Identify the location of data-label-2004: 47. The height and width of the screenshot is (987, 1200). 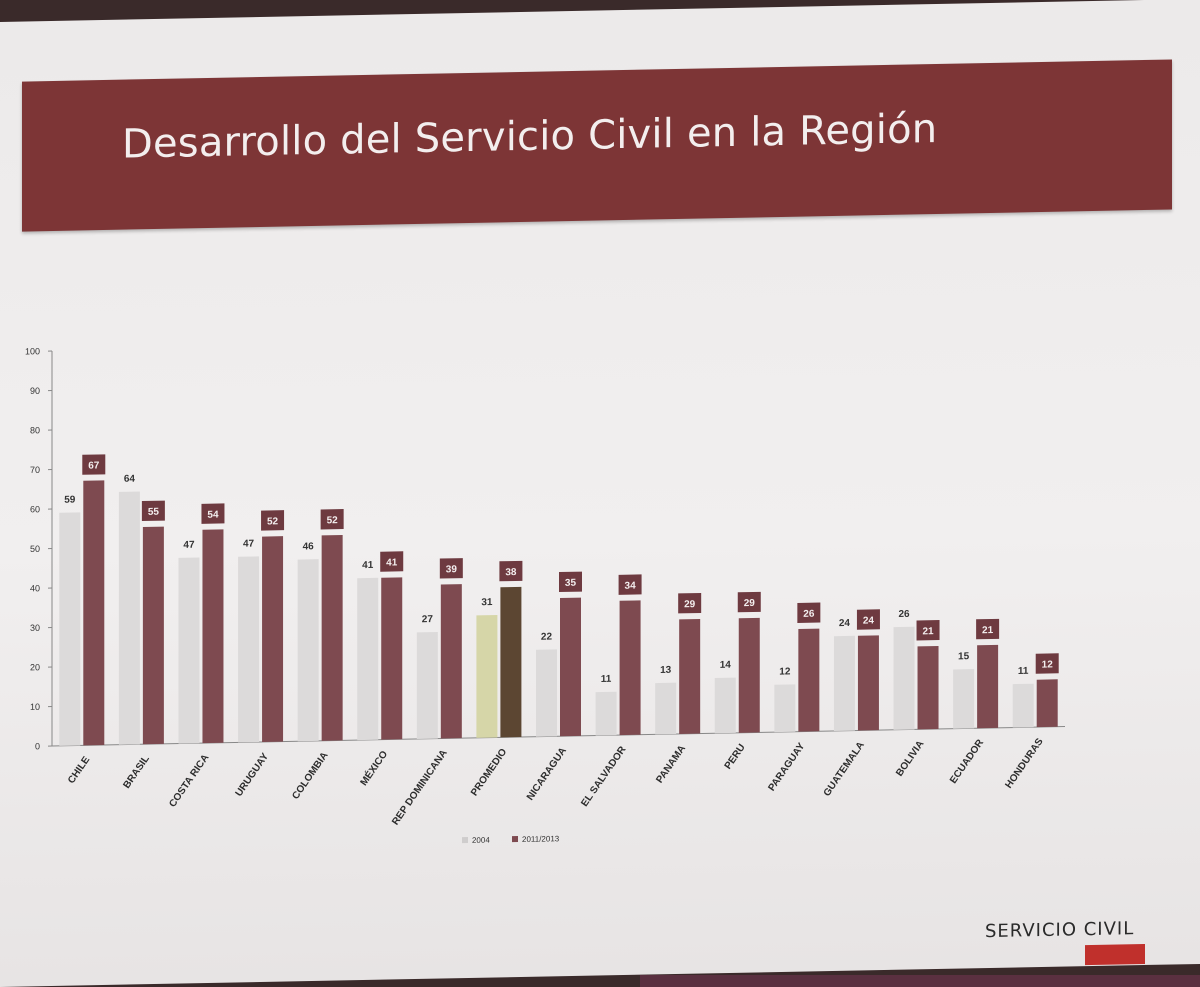
(189, 545).